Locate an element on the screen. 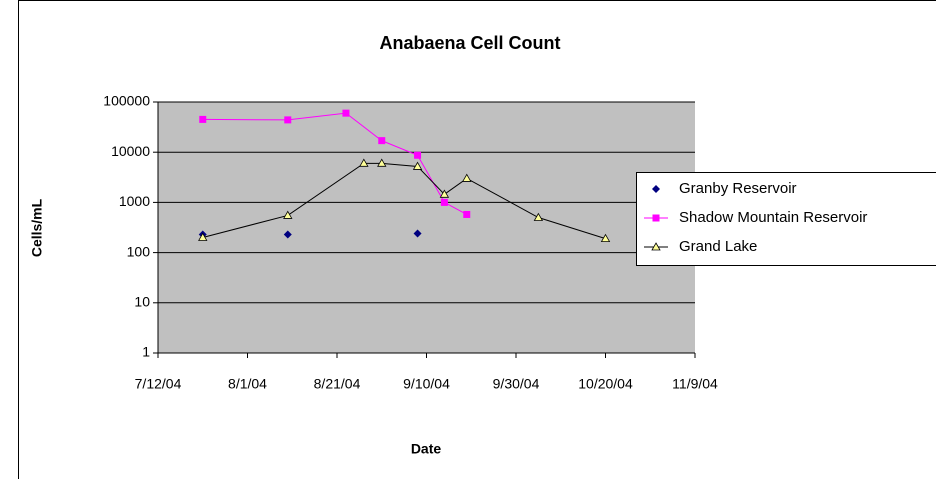 This screenshot has height=479, width=936. x-tick-label: 9/10/04 is located at coordinates (426, 384).